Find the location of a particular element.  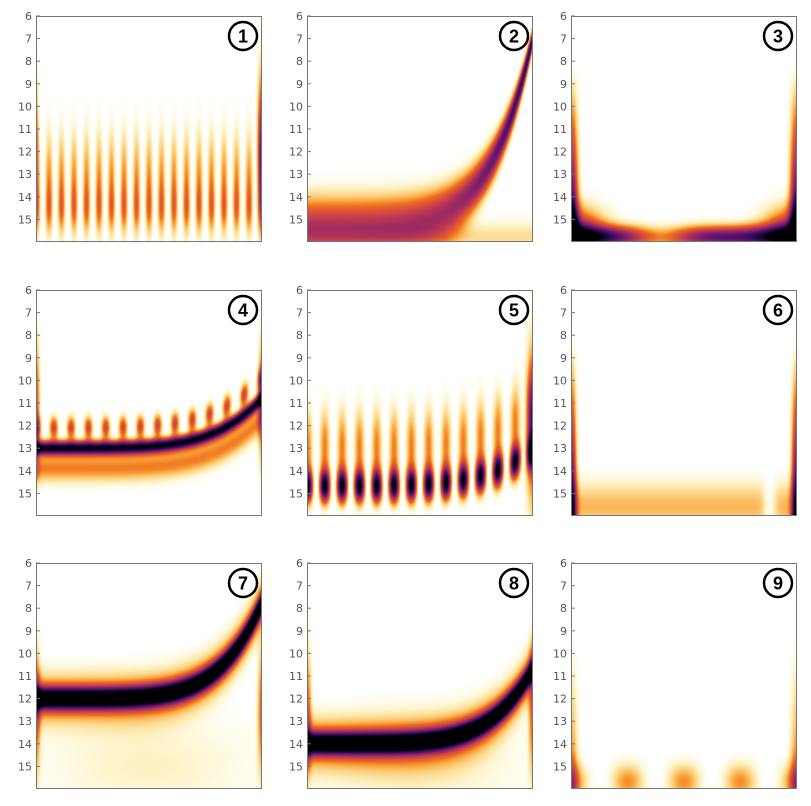

panel-number: 9 is located at coordinates (778, 584).